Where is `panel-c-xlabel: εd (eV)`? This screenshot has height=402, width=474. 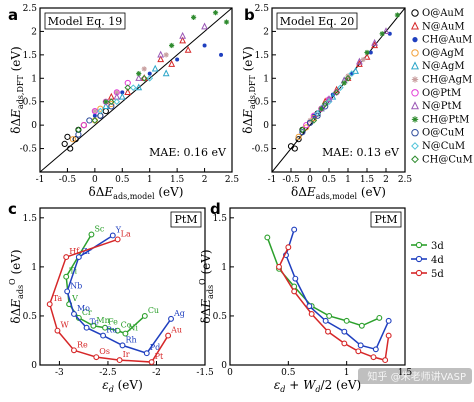 panel-c-xlabel: εd (eV) is located at coordinates (122, 386).